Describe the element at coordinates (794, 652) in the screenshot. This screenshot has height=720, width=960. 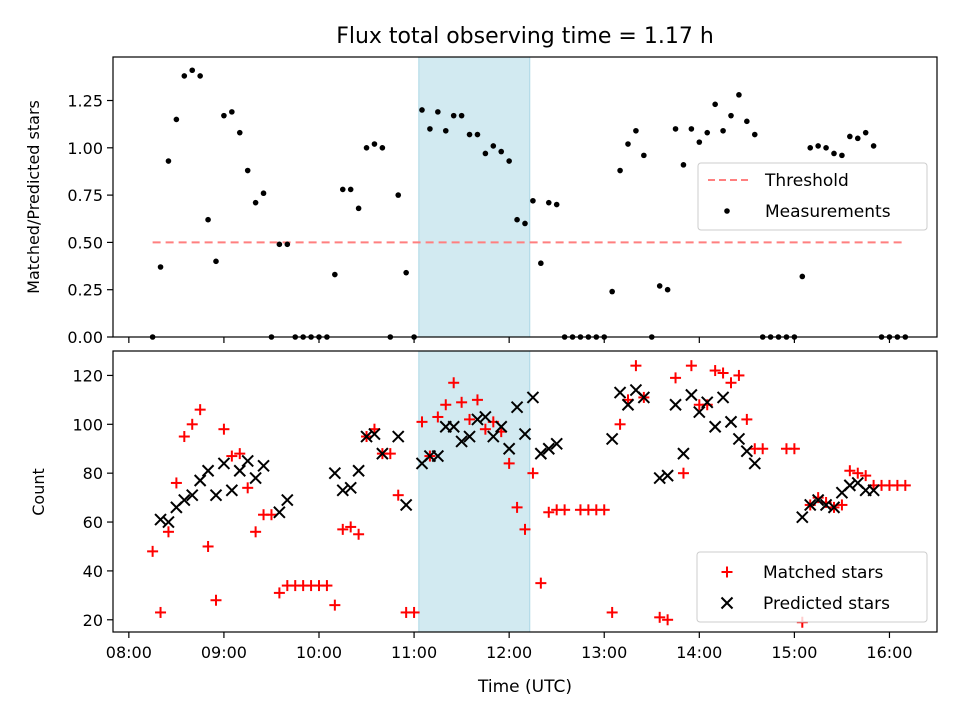
I see `x-tick-label: 15:00` at that location.